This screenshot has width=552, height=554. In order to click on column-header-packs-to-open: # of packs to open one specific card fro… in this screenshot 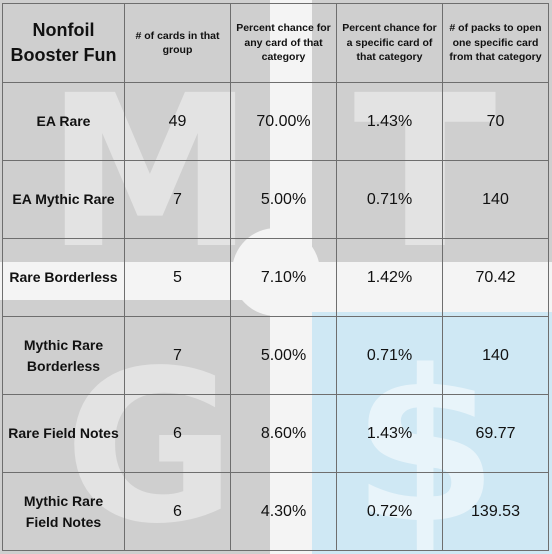, I will do `click(495, 43)`.